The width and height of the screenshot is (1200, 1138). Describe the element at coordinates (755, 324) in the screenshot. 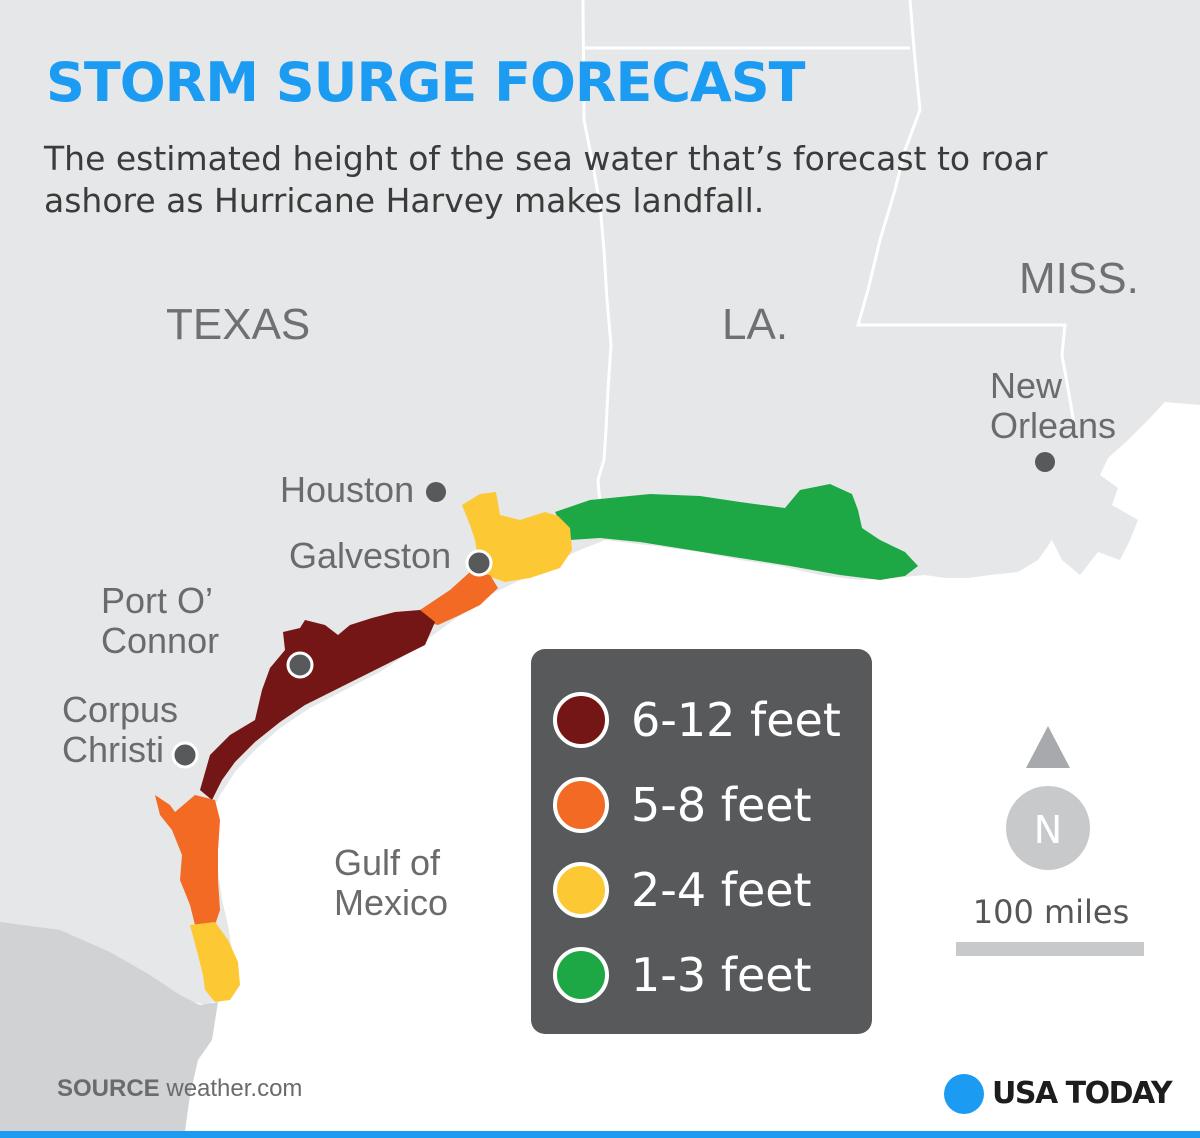

I see `state-label-louisiana: LA.` at that location.